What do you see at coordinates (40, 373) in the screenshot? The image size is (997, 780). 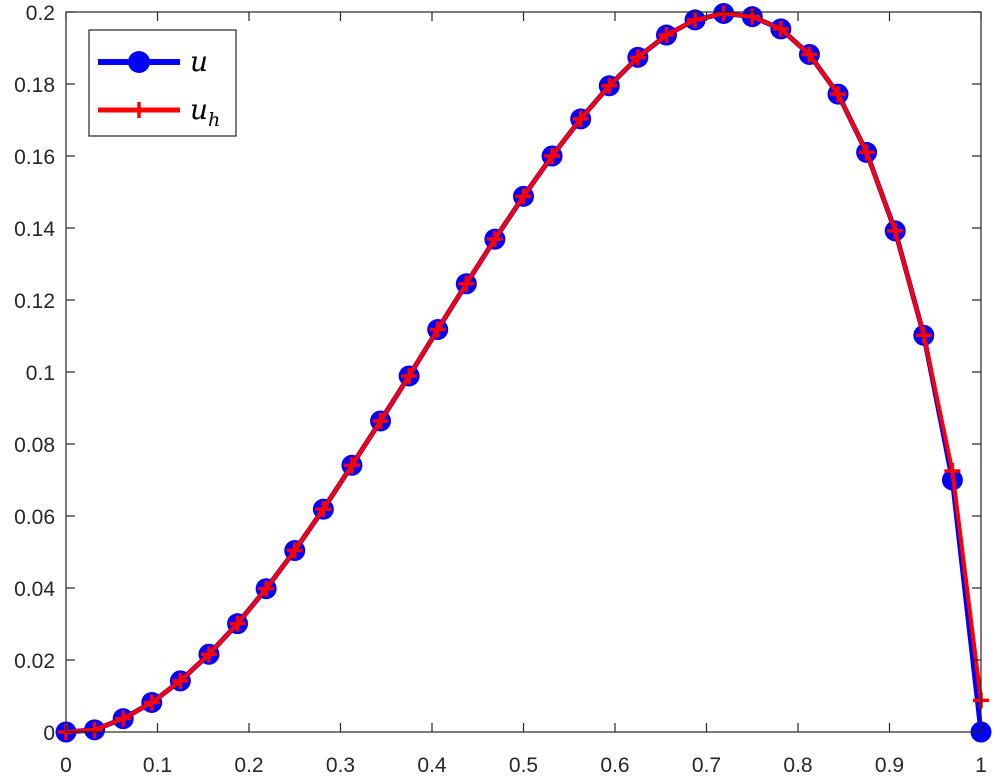 I see `y-tick-label: 0.1` at bounding box center [40, 373].